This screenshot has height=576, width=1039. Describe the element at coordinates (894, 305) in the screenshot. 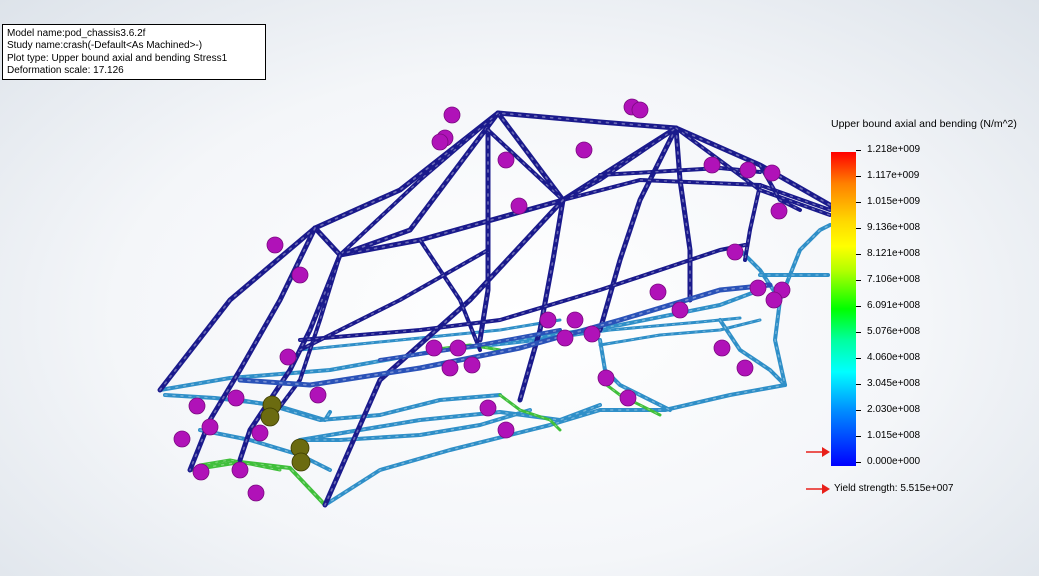

I see `legend-tick-label: 6.091e+008` at that location.